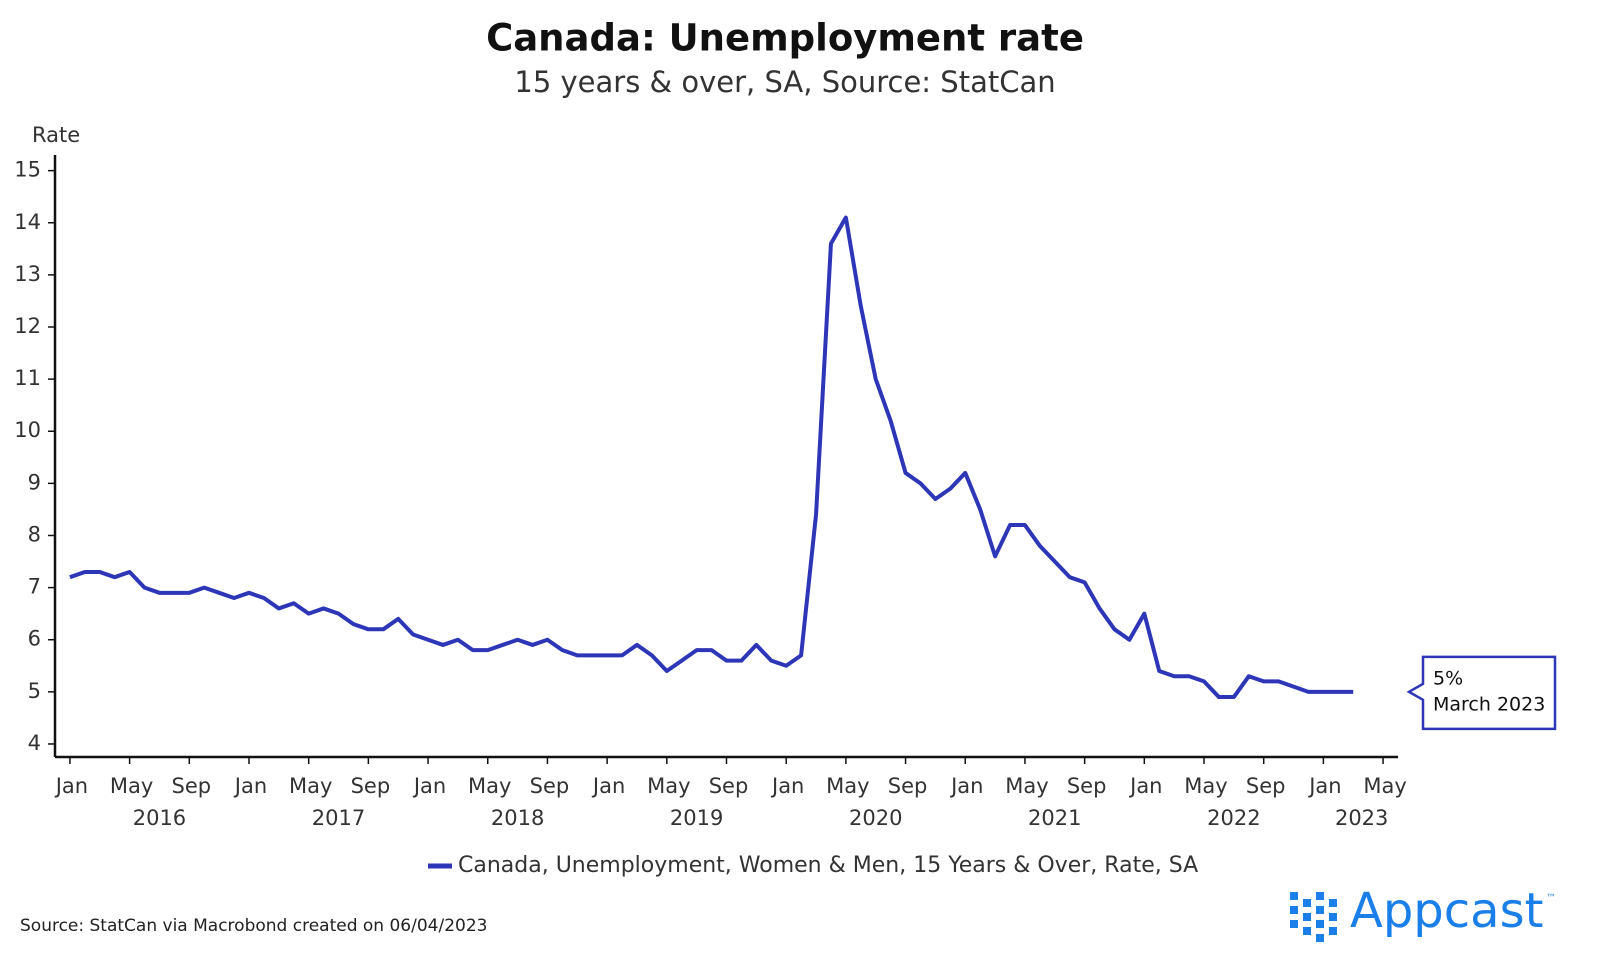 The width and height of the screenshot is (1600, 977). I want to click on y-tick-label: 10, so click(27, 430).